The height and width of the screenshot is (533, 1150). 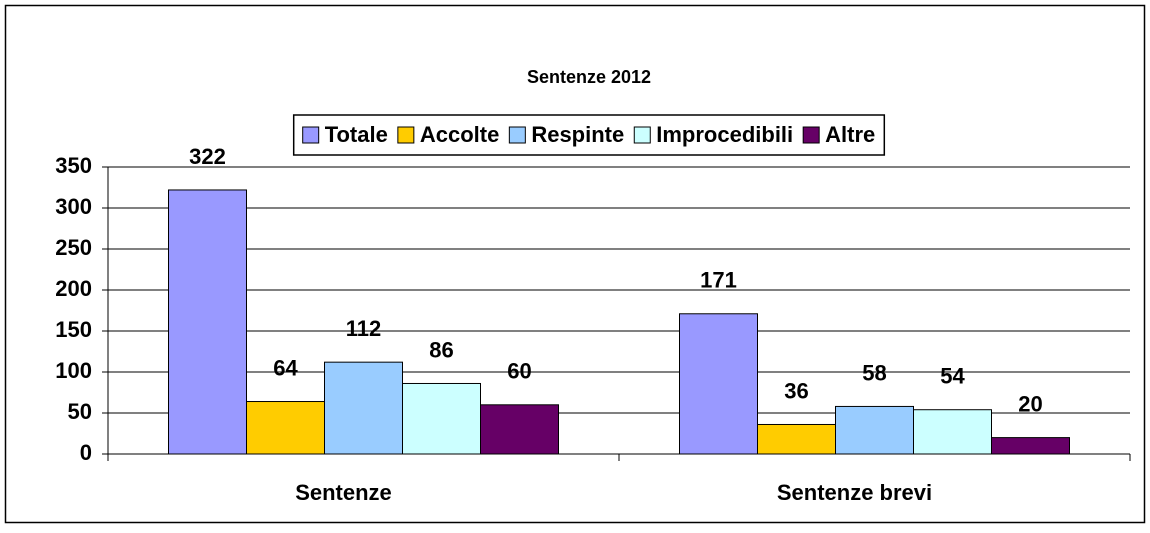 What do you see at coordinates (577, 134) in the screenshot?
I see `legend-label: Respinte` at bounding box center [577, 134].